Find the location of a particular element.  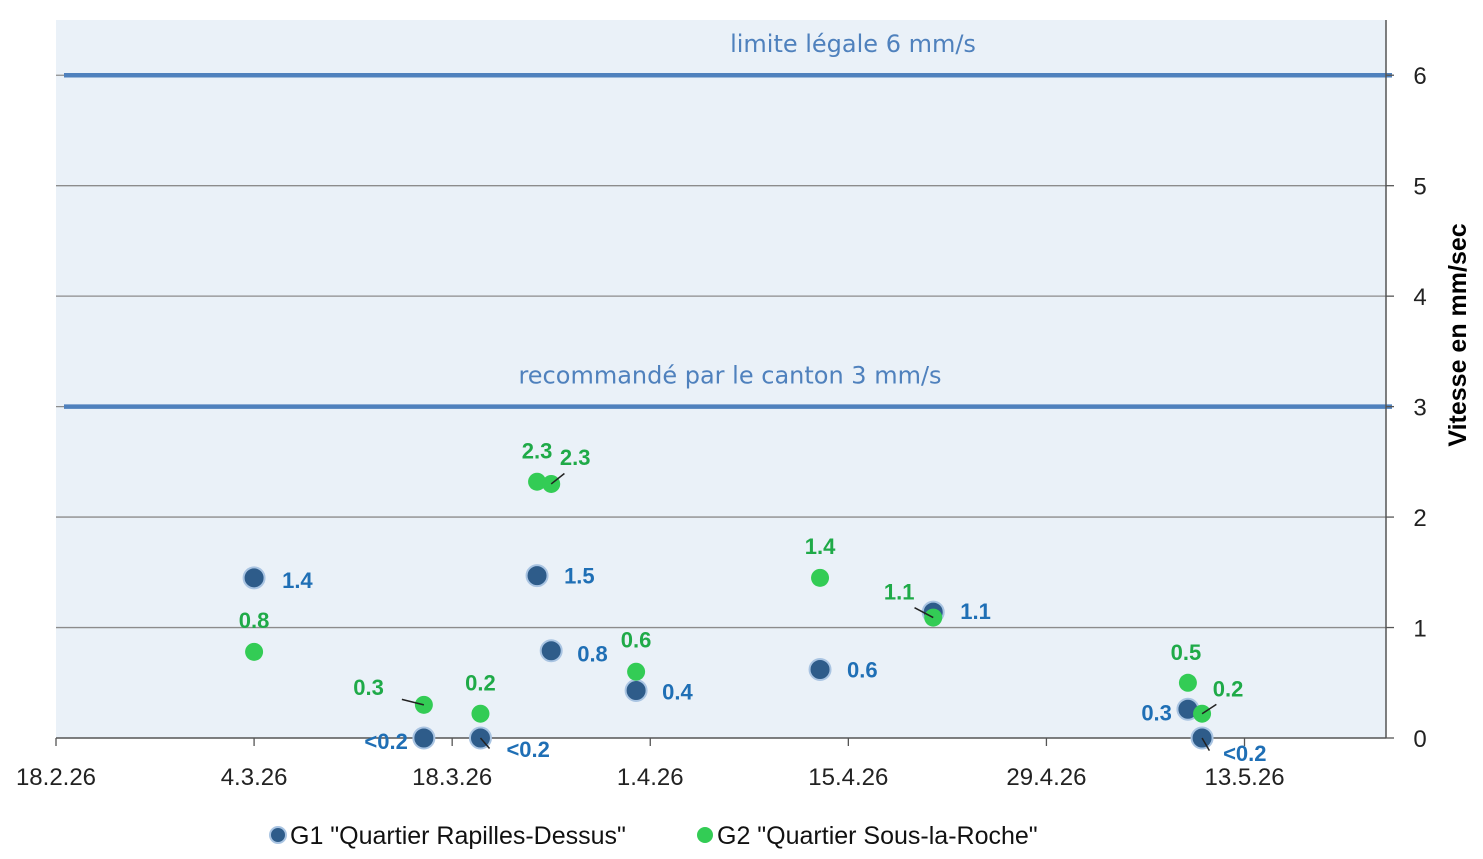

data-label: 1.5 is located at coordinates (579, 576).